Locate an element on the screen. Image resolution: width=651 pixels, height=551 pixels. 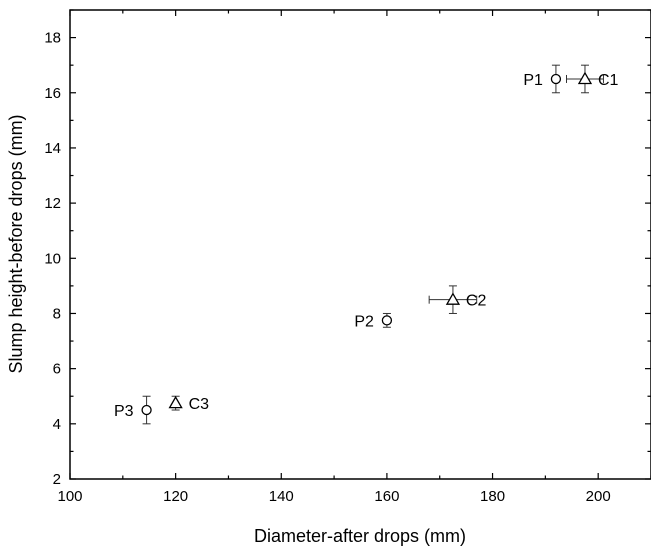
data-point-p2: P2 is located at coordinates (373, 321).